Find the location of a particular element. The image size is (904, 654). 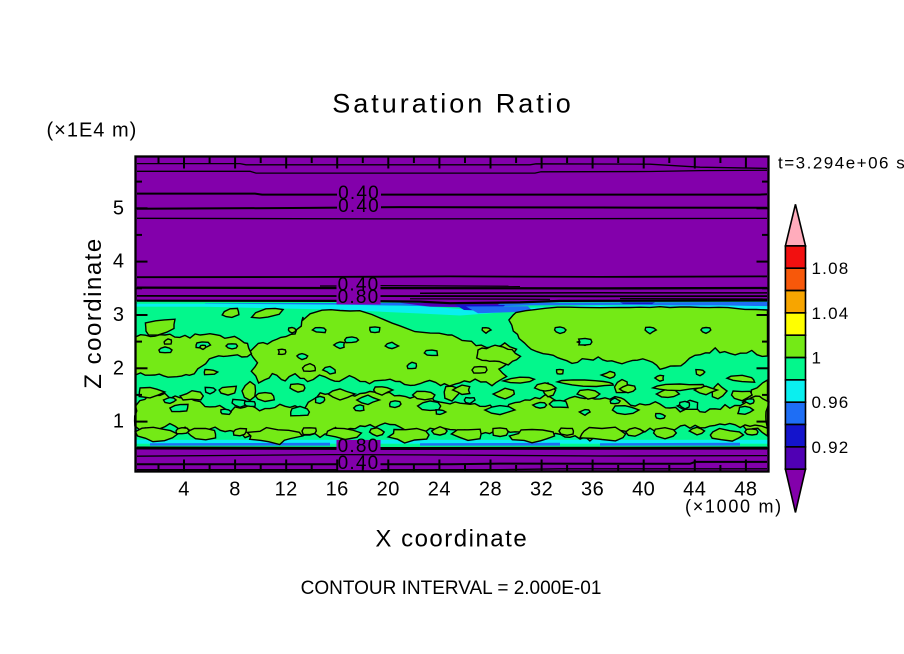

svg-text: t=3.294e+06 s is located at coordinates (841, 163).